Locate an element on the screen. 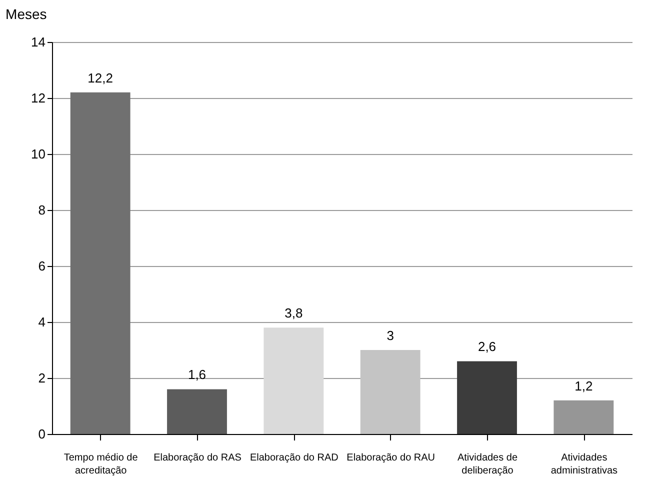 This screenshot has height=484, width=650. x-tick-label: Tempo médio de acreditação is located at coordinates (101, 464).